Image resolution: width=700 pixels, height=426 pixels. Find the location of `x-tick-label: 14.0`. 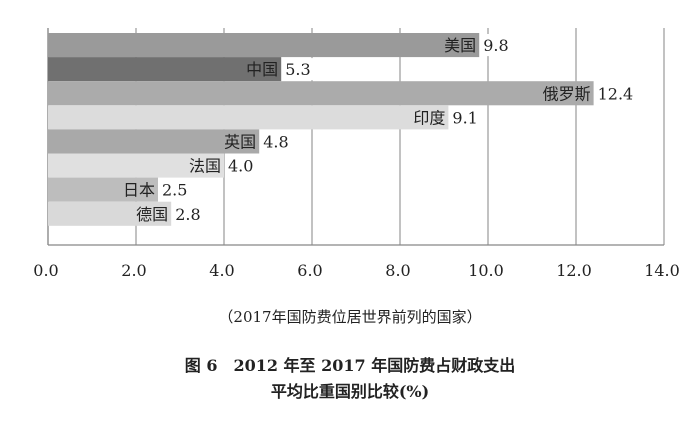

x-tick-label: 14.0 is located at coordinates (662, 270).